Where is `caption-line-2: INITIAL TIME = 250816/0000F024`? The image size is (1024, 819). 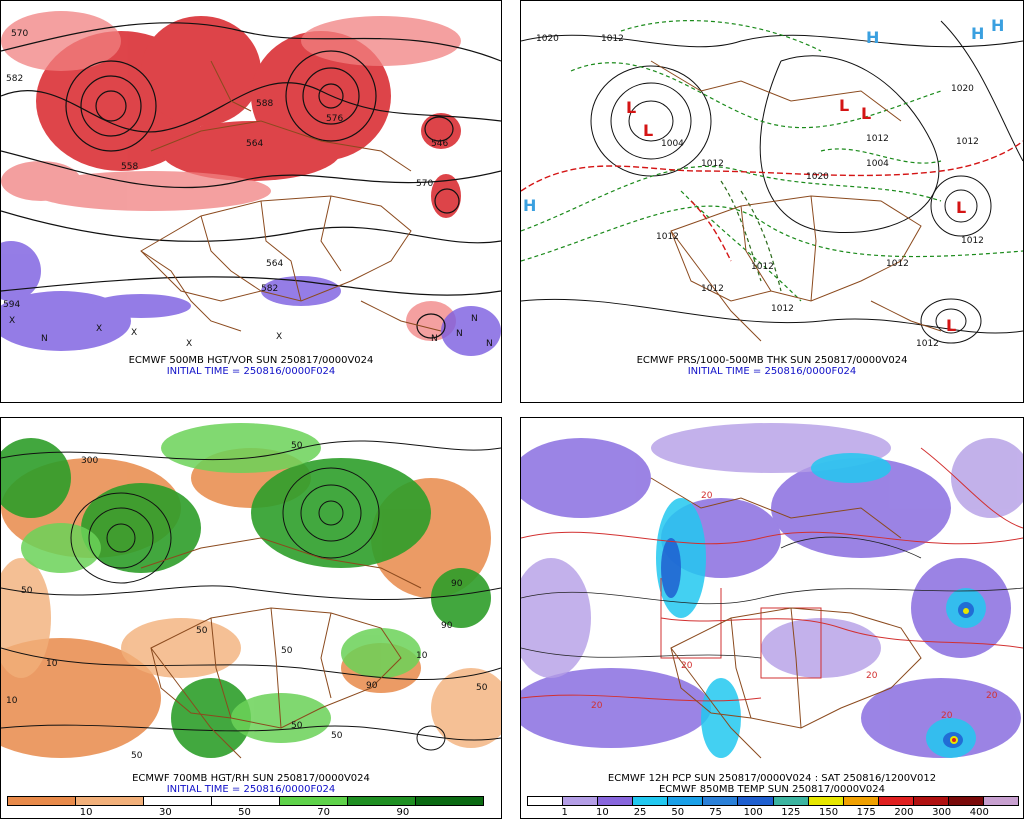
caption-line-2: INITIAL TIME = 250816/0000F024 is located at coordinates (251, 789).